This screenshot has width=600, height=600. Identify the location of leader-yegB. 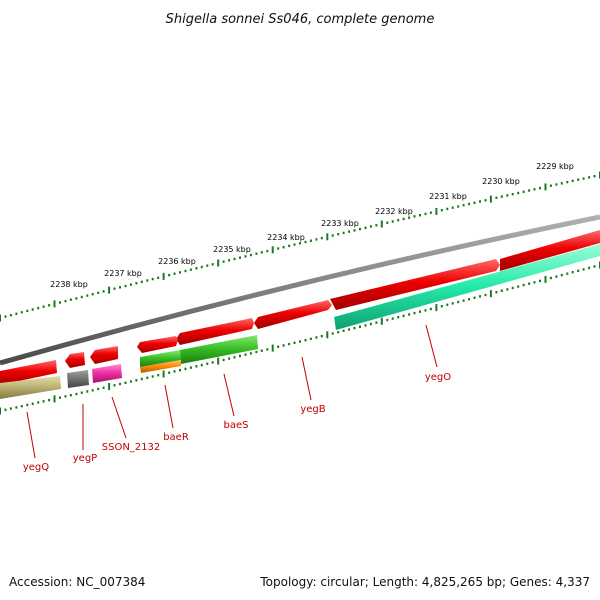
(306, 378).